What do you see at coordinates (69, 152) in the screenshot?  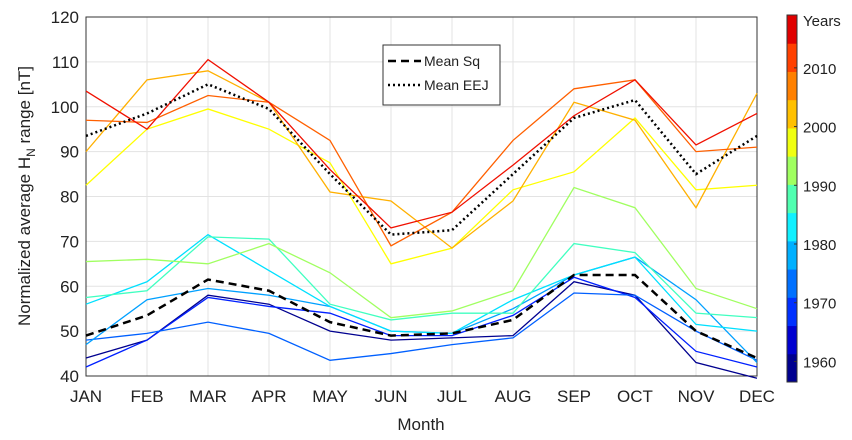 I see `y-tick-label: 90` at bounding box center [69, 152].